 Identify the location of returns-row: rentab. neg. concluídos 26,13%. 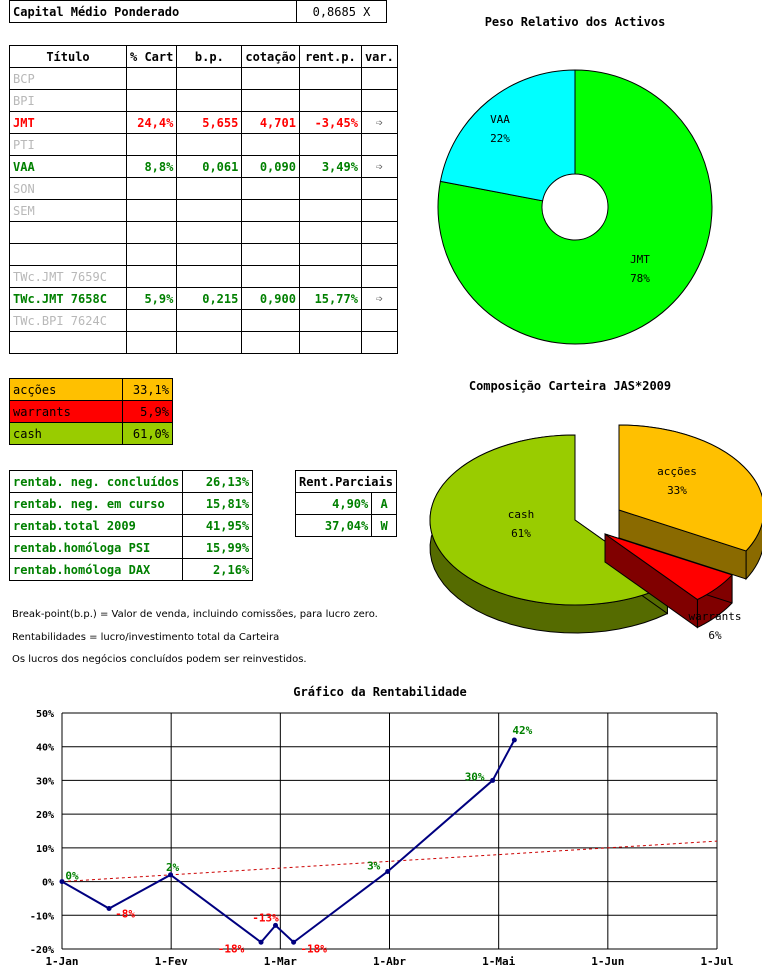
(131, 481).